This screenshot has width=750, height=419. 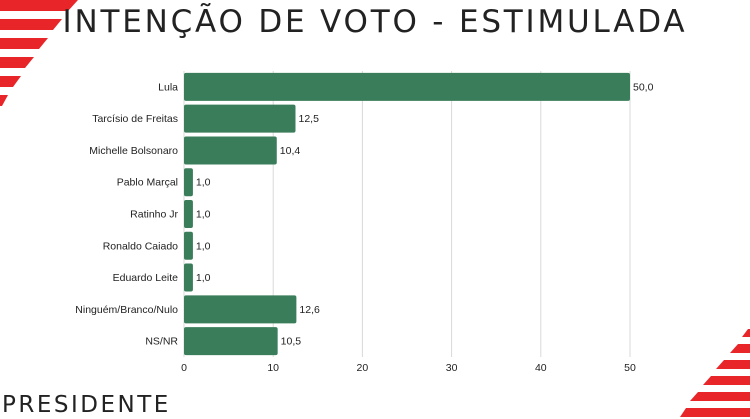 I want to click on value-label-3: 1,0, so click(x=203, y=183).